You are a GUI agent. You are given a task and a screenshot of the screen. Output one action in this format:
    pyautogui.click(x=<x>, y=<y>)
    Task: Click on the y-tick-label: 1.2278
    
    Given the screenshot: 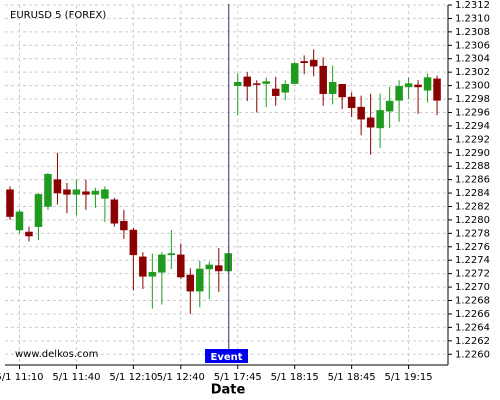 What is the action you would take?
    pyautogui.click(x=472, y=233)
    